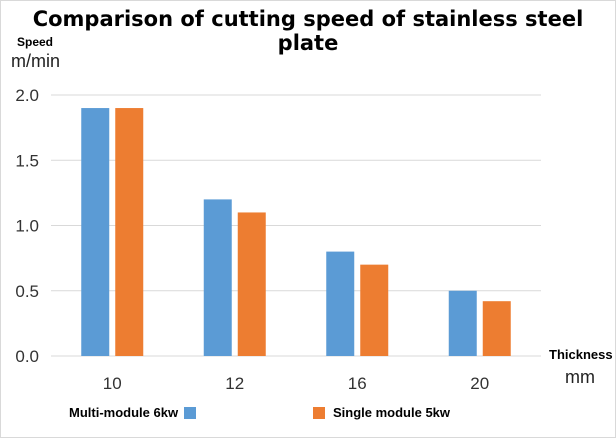  I want to click on legend-item-multi-module: Multi-module 6kw, so click(133, 412).